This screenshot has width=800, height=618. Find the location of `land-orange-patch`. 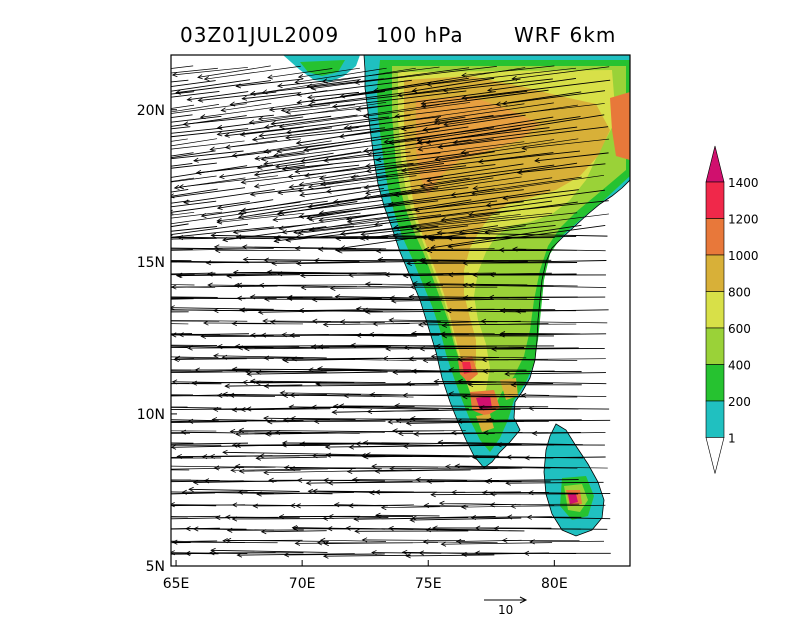

land-orange-patch is located at coordinates (478, 146).